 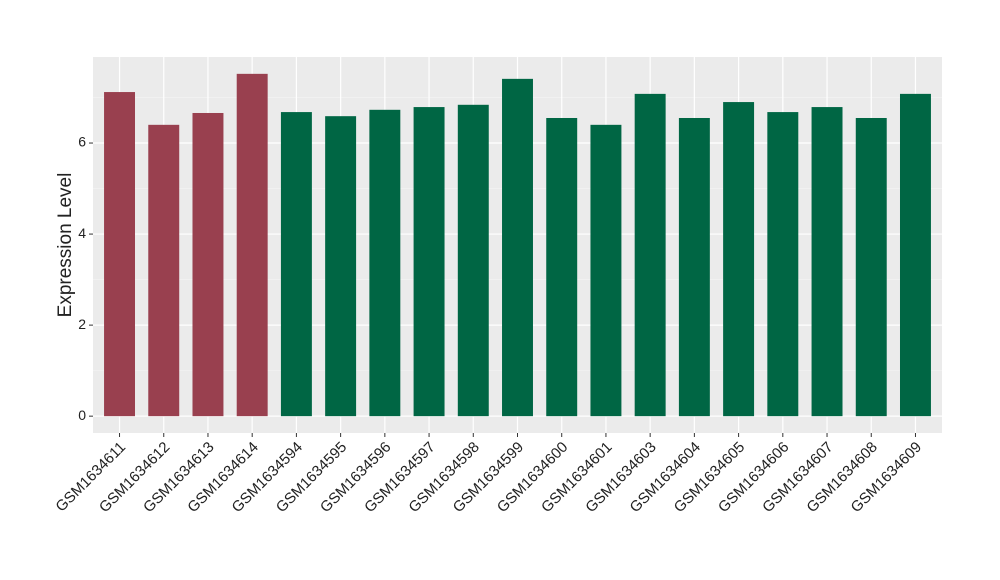 I want to click on y-tick-label: 6, so click(x=82, y=142).